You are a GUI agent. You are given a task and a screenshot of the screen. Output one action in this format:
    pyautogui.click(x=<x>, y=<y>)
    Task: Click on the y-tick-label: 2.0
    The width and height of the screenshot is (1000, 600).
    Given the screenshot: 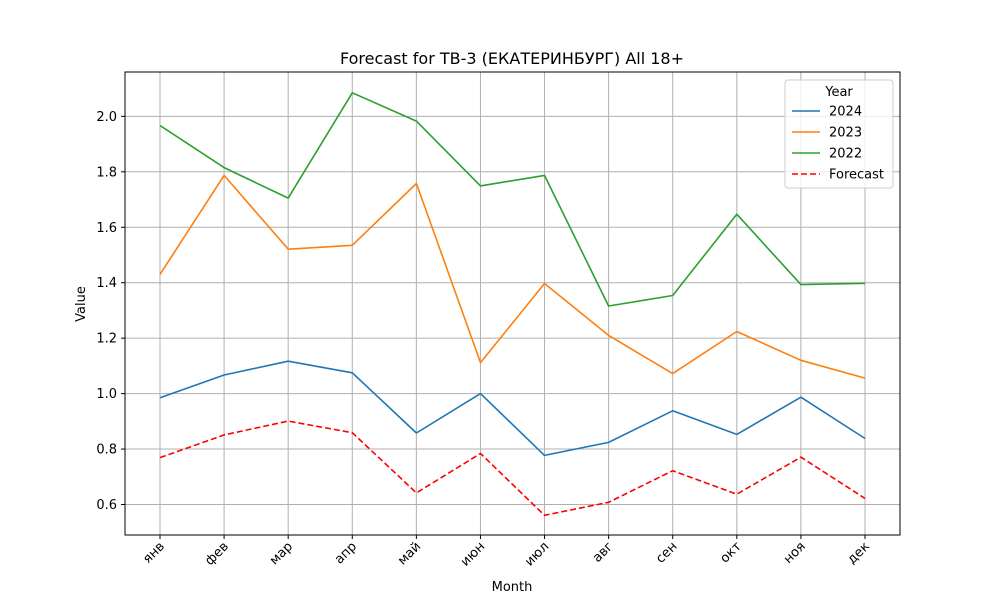 What is the action you would take?
    pyautogui.click(x=106, y=117)
    